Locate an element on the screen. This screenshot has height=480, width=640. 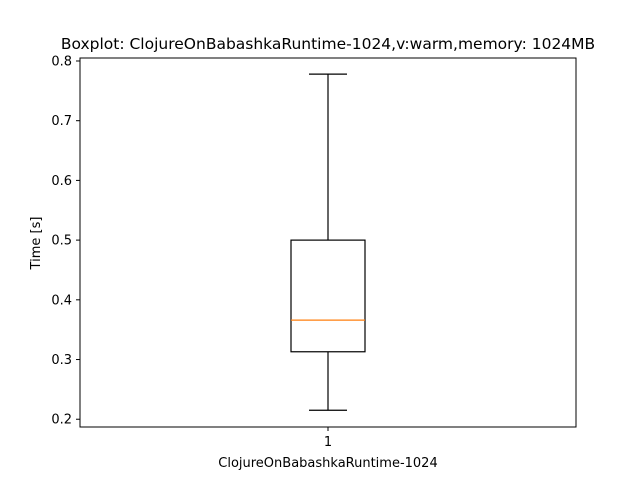
y-tick-label: 0.7 is located at coordinates (61, 121).